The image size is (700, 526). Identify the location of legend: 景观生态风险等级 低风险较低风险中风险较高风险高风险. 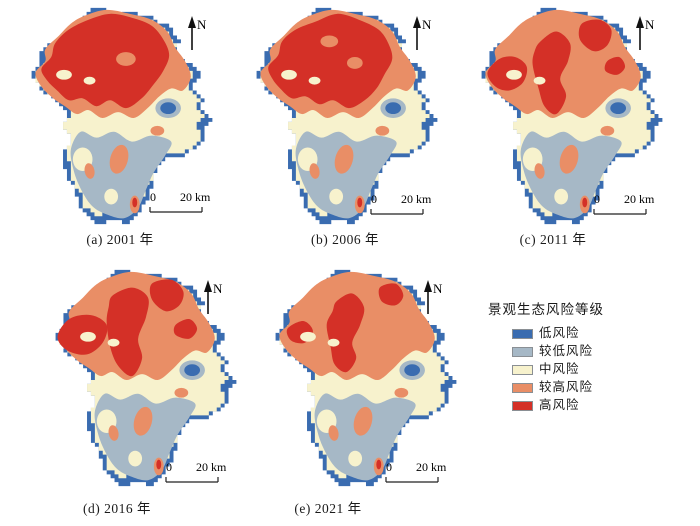
(580, 354).